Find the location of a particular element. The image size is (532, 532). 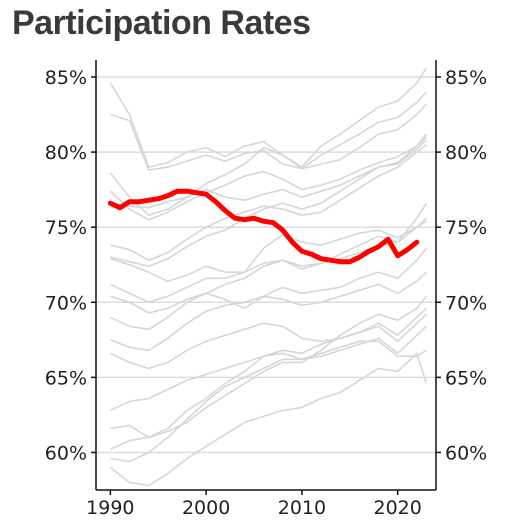

chart-title: Participation Rates is located at coordinates (161, 23).